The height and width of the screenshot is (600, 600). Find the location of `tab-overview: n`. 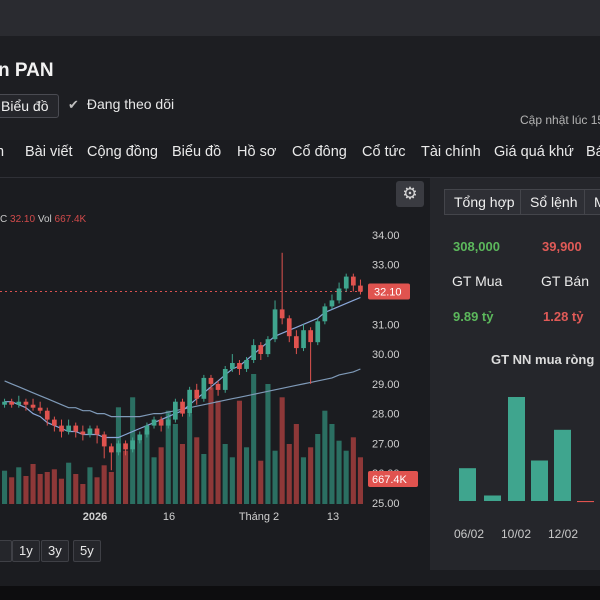

tab-overview: n is located at coordinates (2, 152).